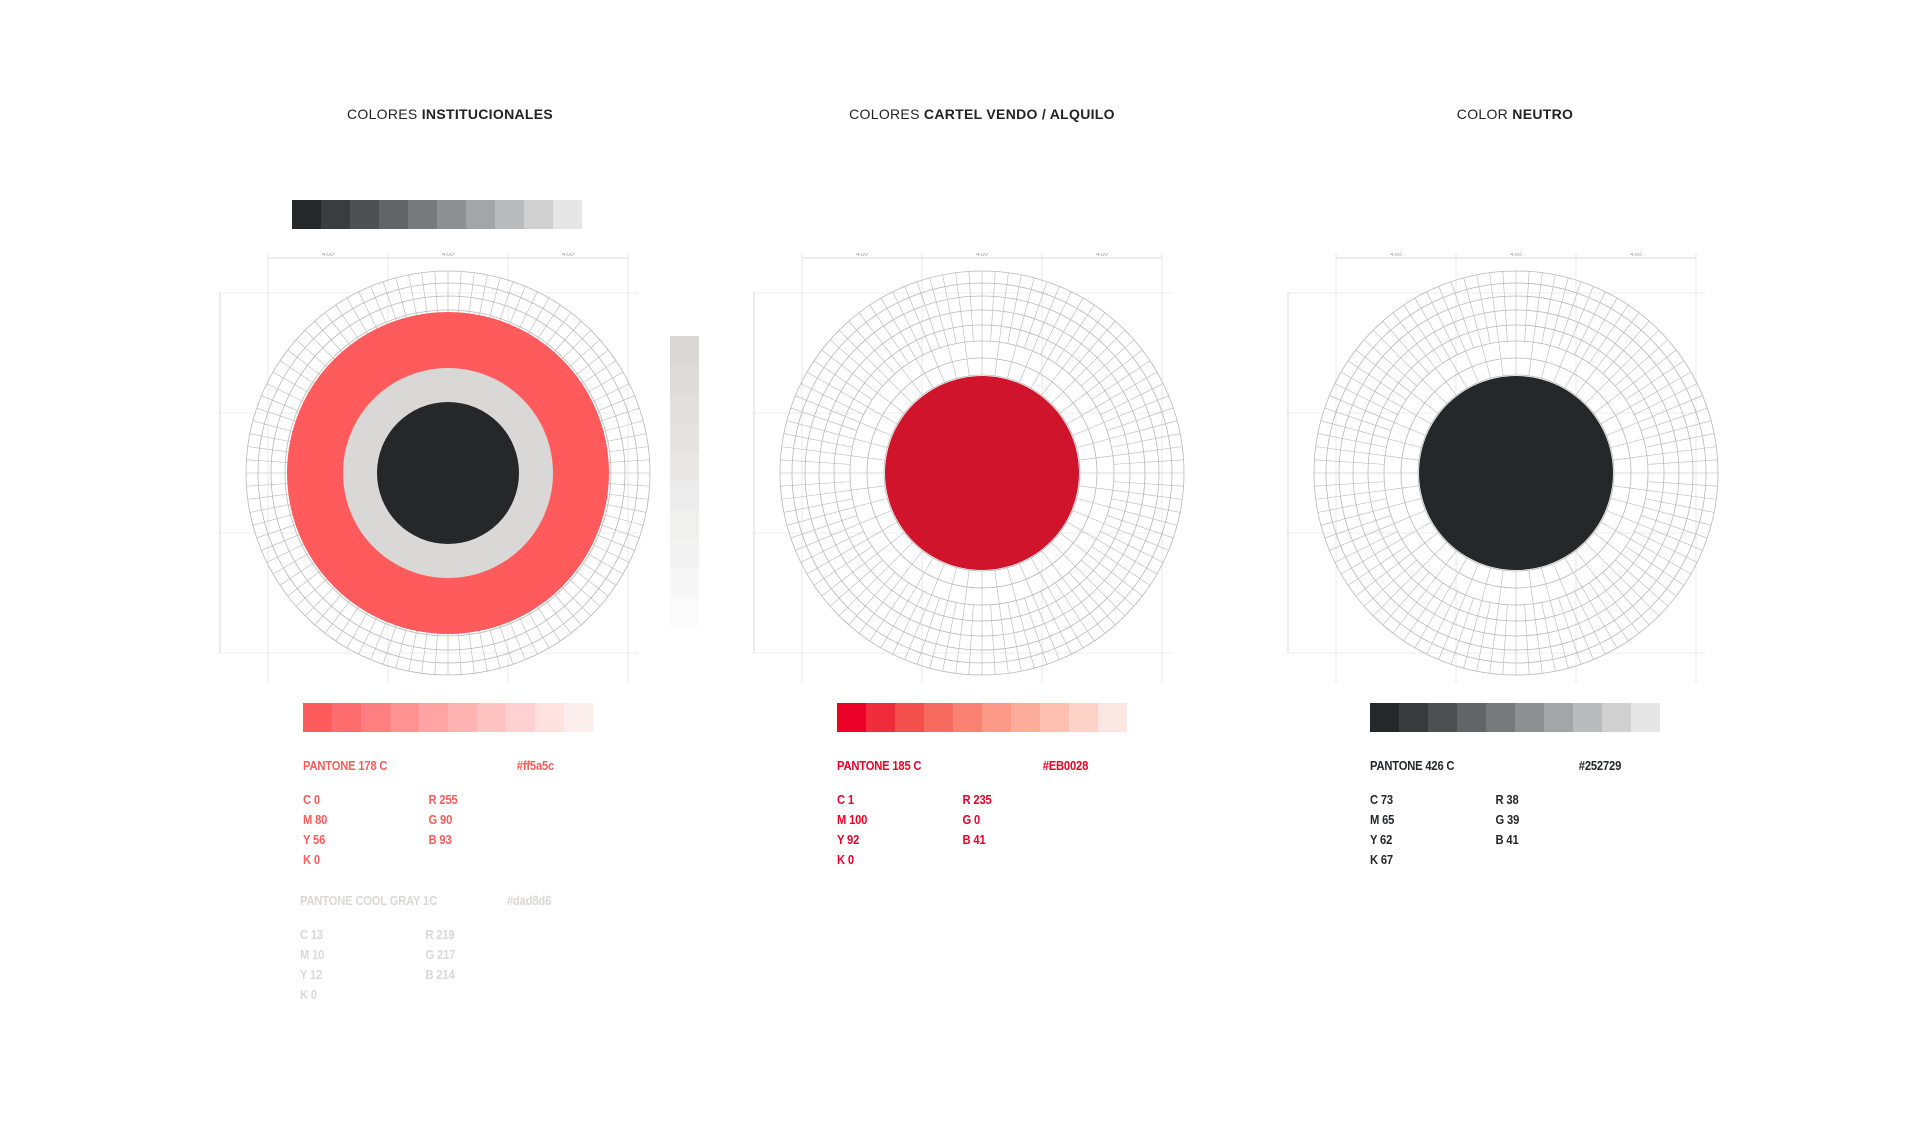 Image resolution: width=1920 pixels, height=1127 pixels. I want to click on rgb-r: R 38, so click(1507, 799).